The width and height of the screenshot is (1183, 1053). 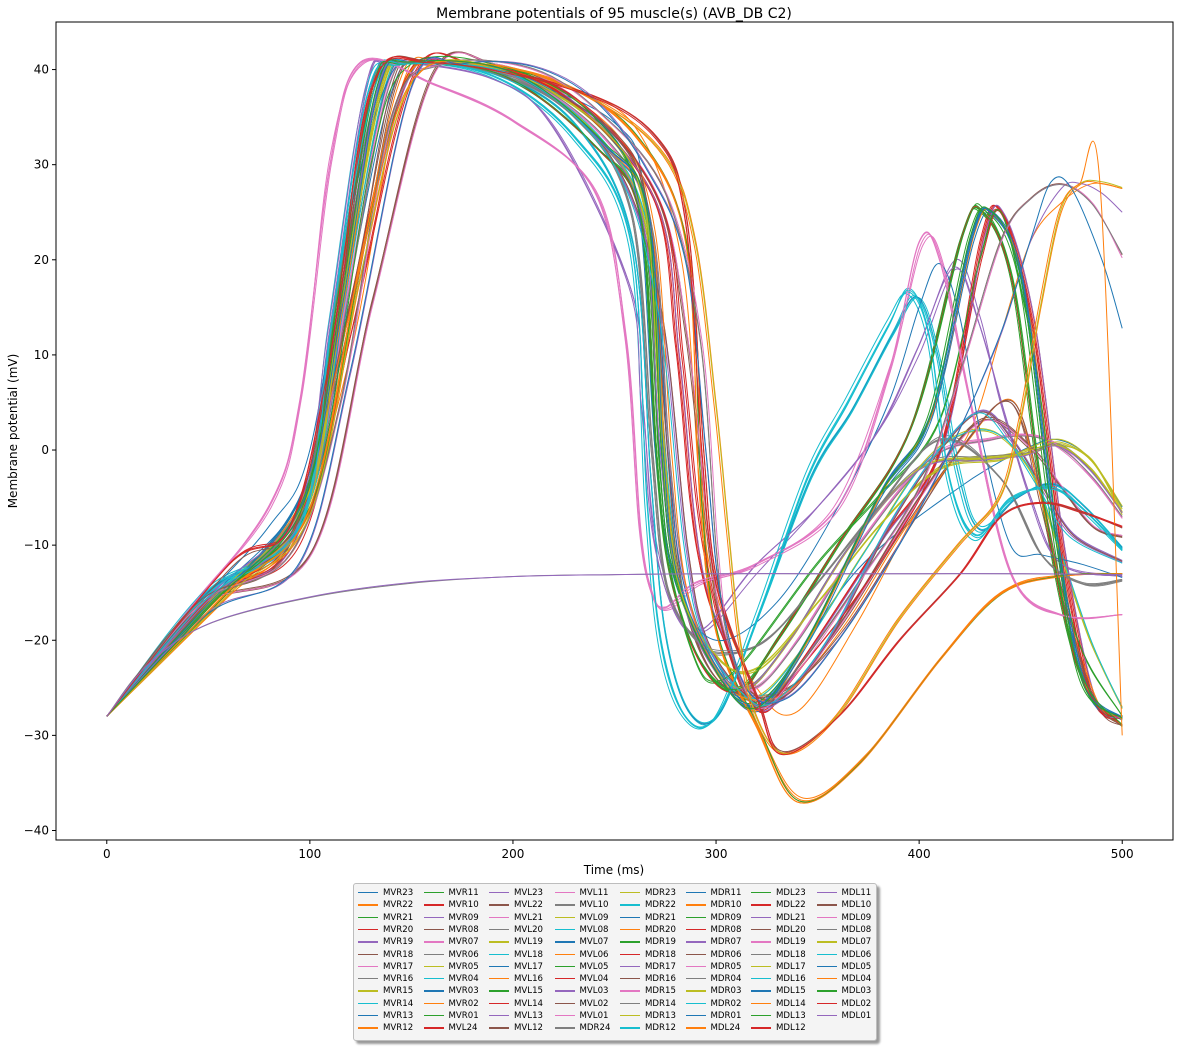 What do you see at coordinates (660, 1028) in the screenshot?
I see `legend-label: MDR12` at bounding box center [660, 1028].